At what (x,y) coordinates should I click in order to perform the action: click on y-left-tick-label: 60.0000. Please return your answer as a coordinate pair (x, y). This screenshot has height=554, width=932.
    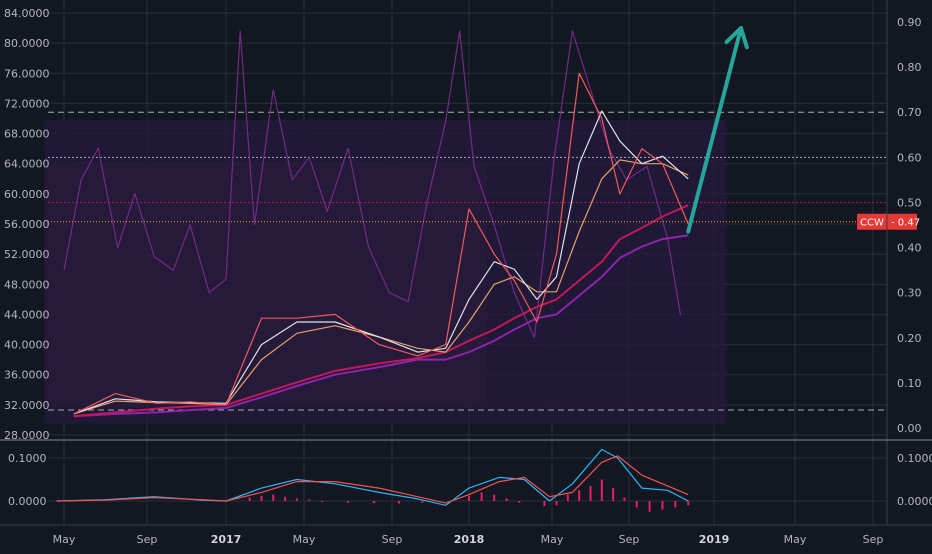
    Looking at the image, I should click on (27, 194).